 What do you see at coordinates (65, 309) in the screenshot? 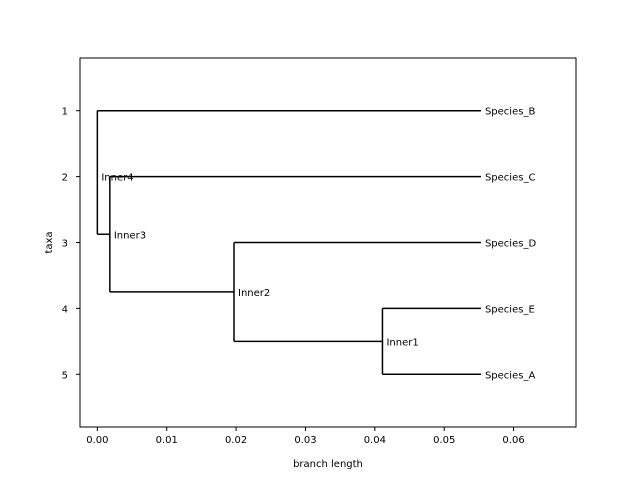
I see `y-tick-label: 4` at bounding box center [65, 309].